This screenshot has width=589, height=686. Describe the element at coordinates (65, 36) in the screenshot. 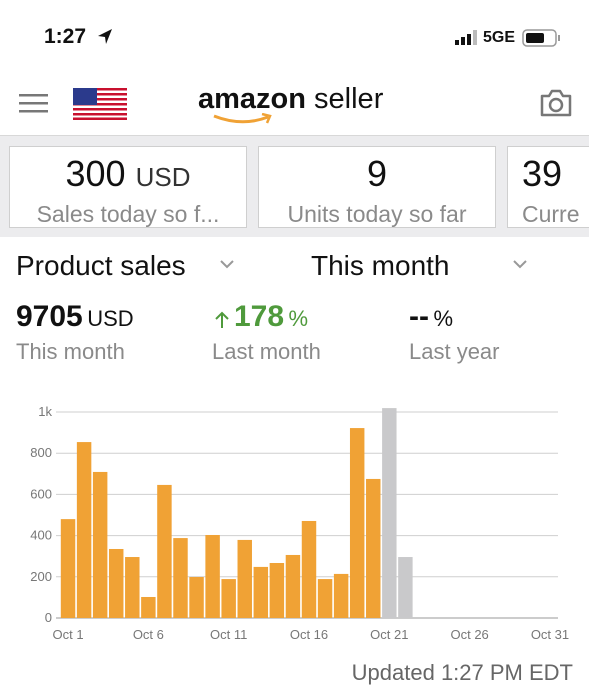

I see `status-time: 1:27` at that location.